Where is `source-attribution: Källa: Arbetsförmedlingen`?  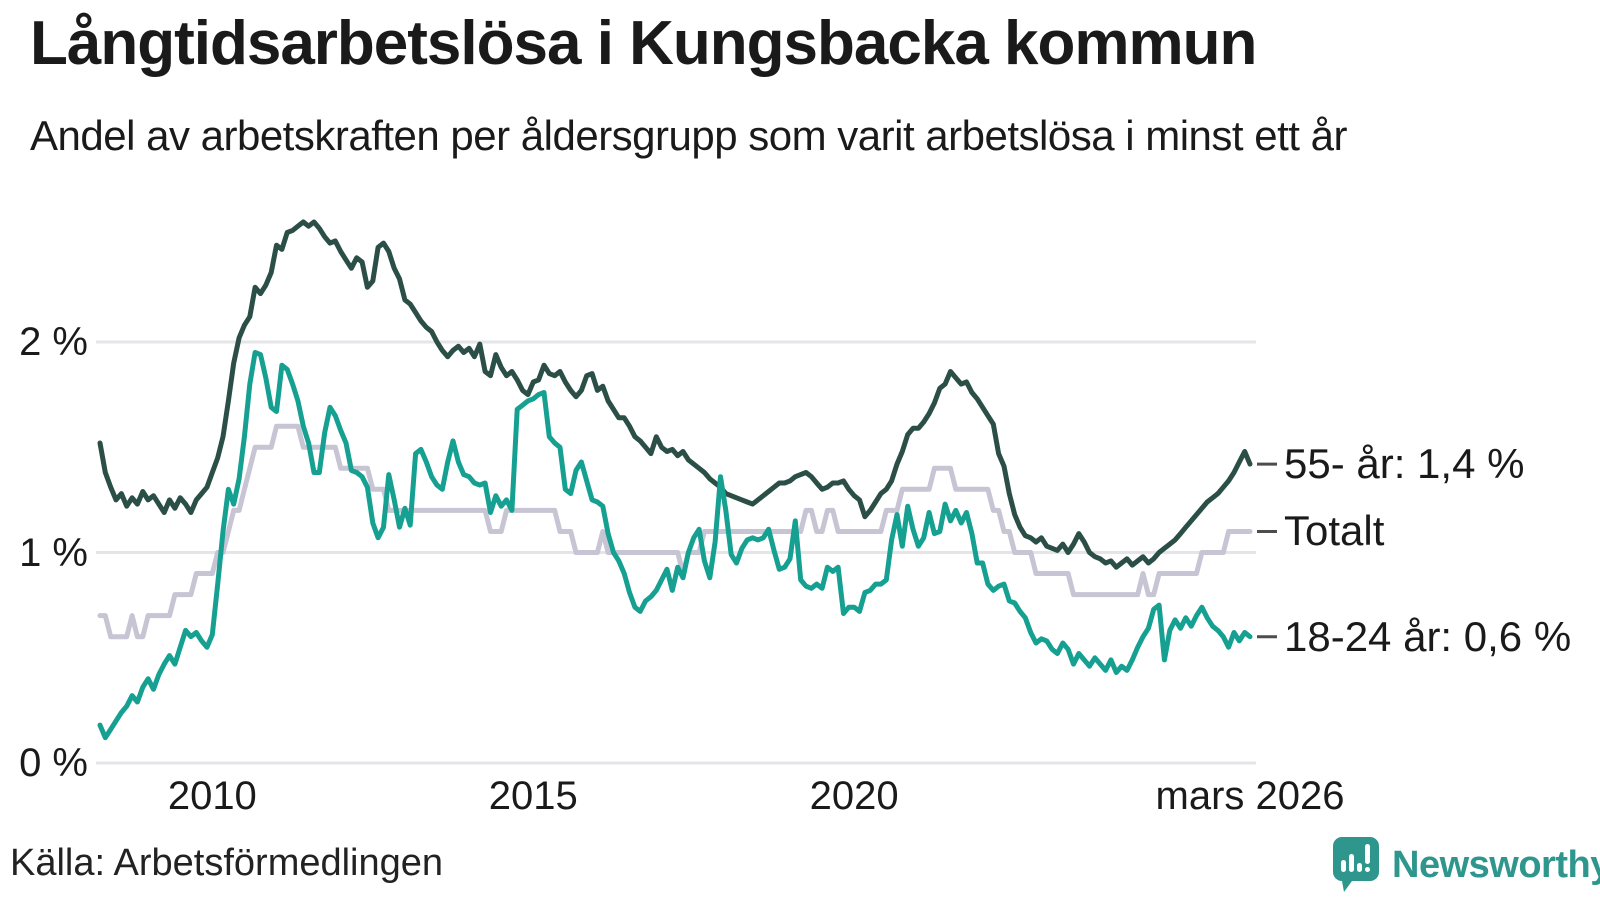
source-attribution: Källa: Arbetsförmedlingen is located at coordinates (227, 863).